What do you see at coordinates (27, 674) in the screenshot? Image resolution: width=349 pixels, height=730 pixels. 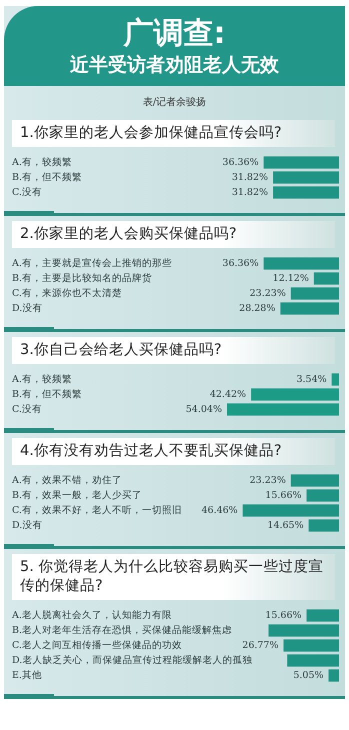 I see `y-tick-label: E.其他` at bounding box center [27, 674].